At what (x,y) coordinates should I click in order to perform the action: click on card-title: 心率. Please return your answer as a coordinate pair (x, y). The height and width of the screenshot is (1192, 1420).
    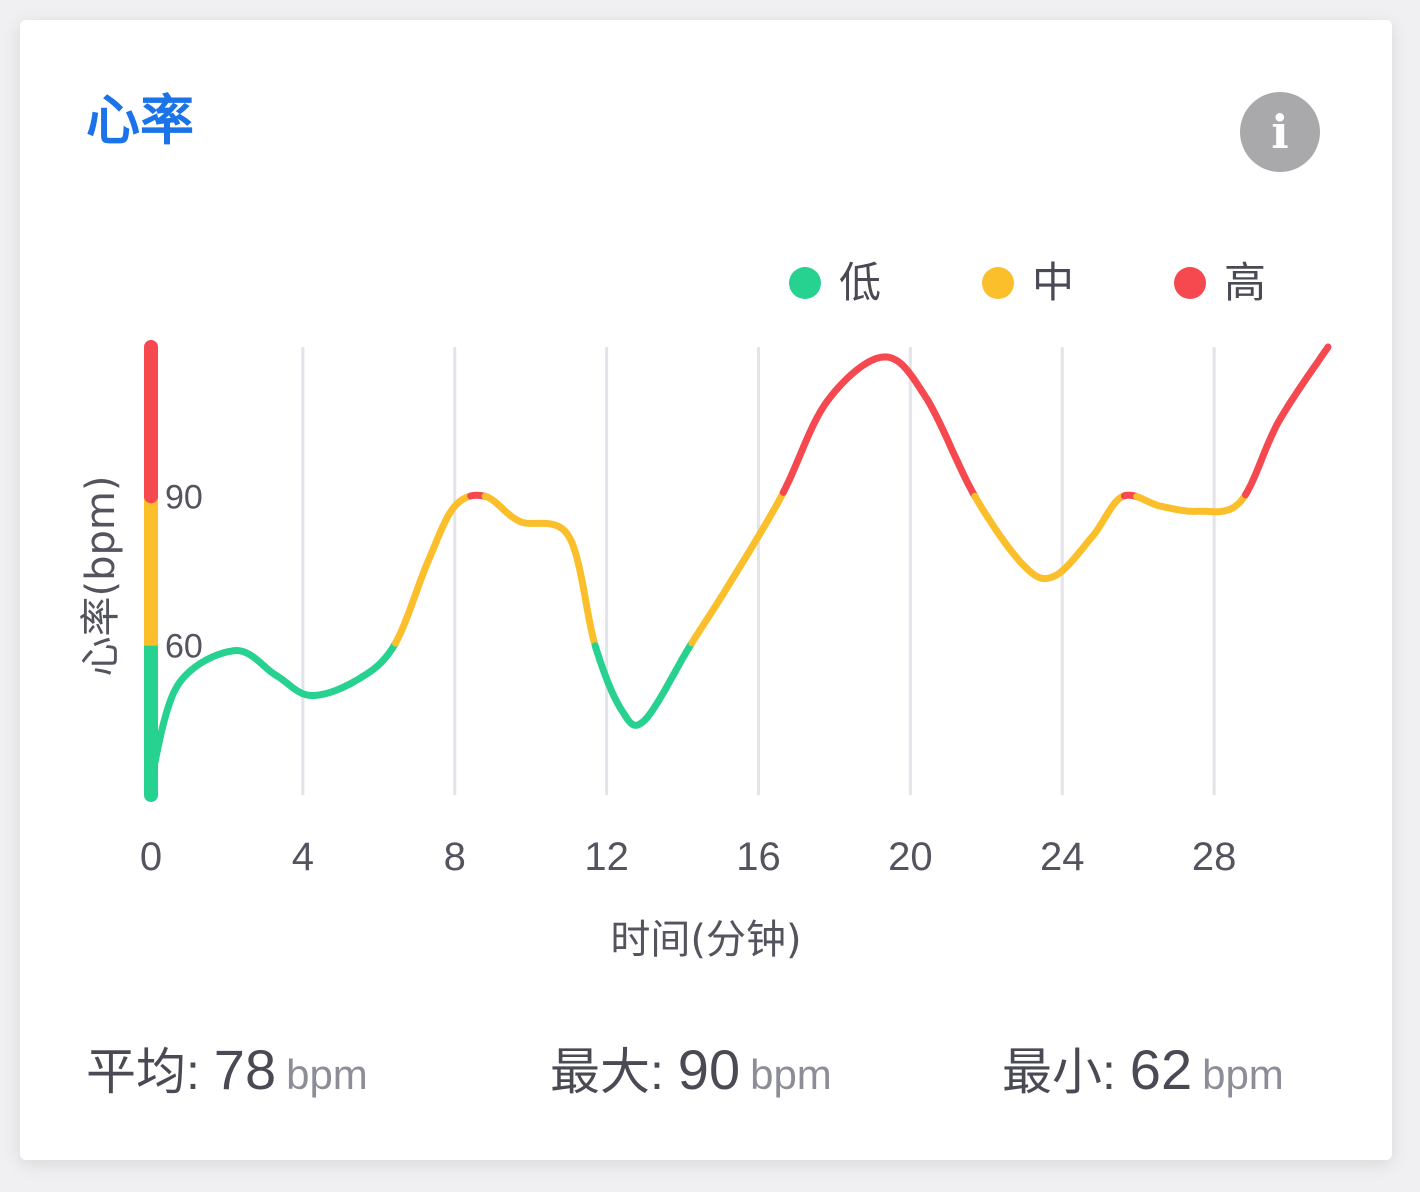
    Looking at the image, I should click on (140, 120).